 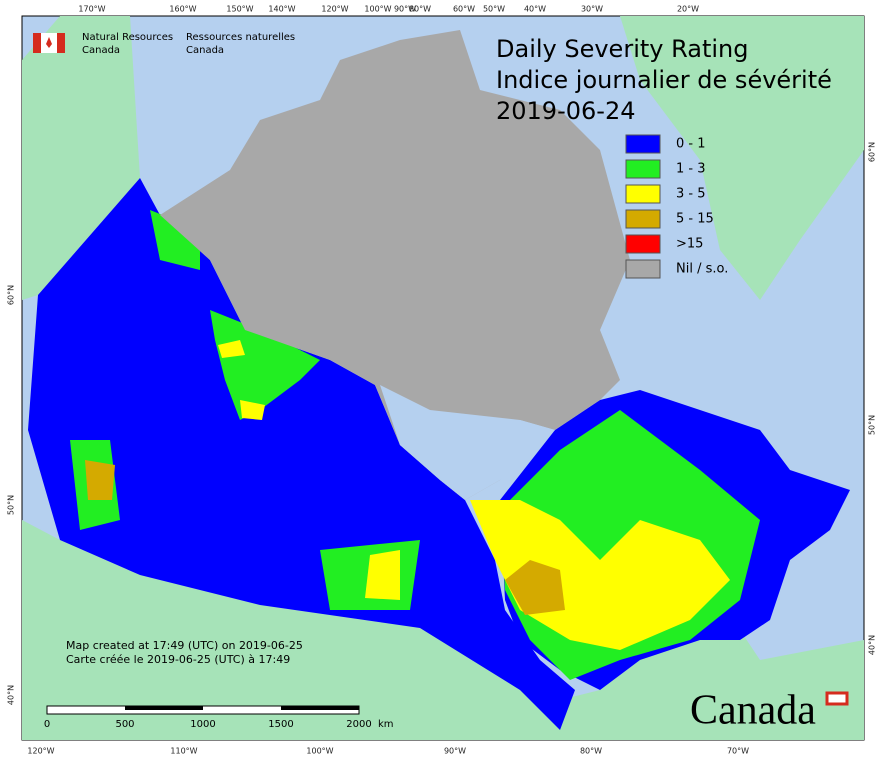 I want to click on green-zone-north, so click(x=235, y=315).